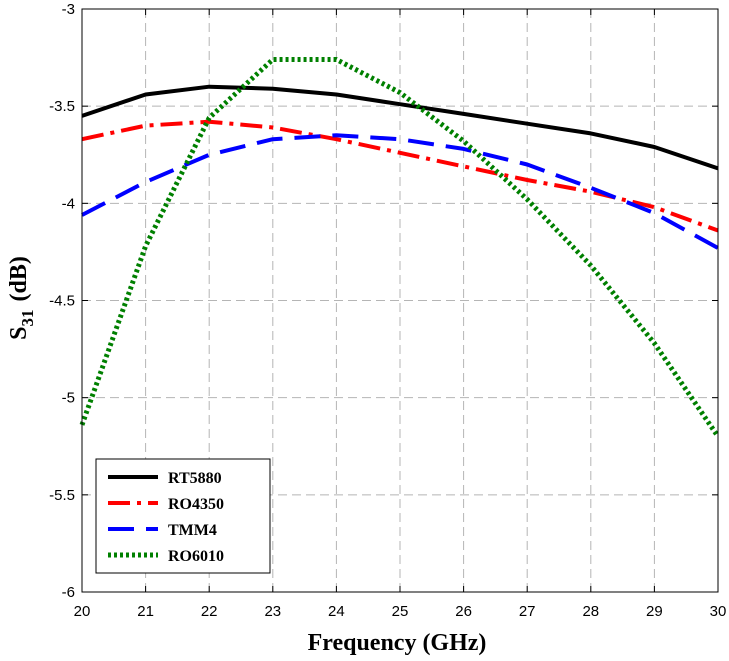  Describe the element at coordinates (183, 516) in the screenshot. I see `legend: RT5880 RO4350 TMM4 RO6010` at that location.